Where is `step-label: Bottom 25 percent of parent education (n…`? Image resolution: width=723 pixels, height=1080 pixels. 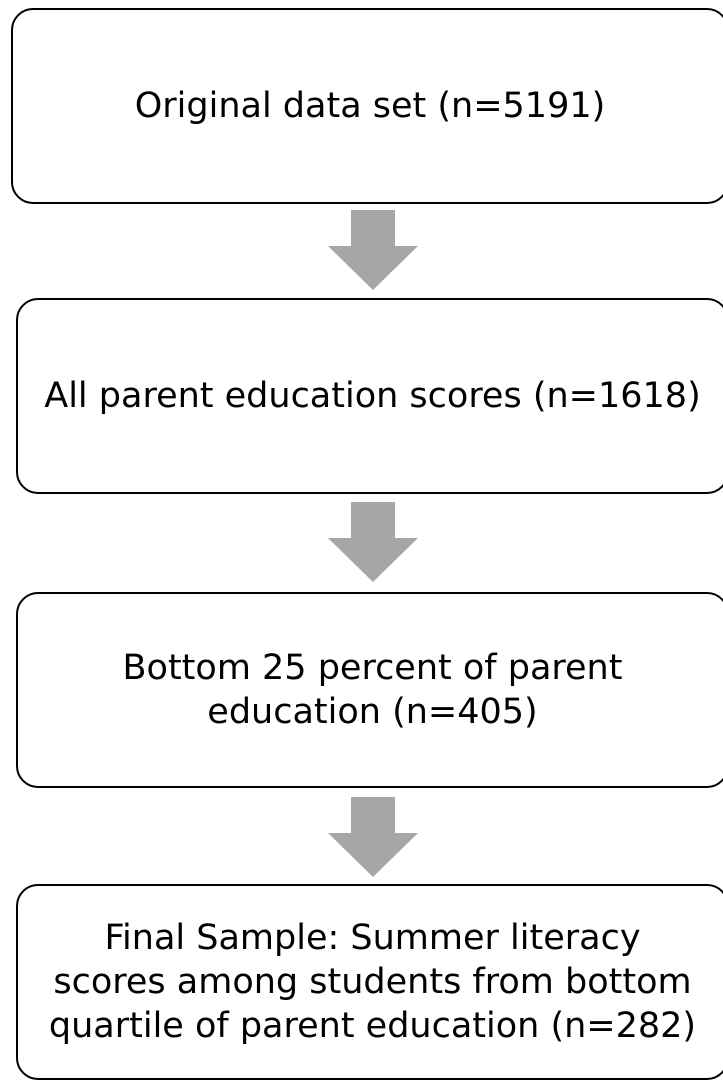
step-label: Bottom 25 percent of parent education (n… is located at coordinates (372, 690).